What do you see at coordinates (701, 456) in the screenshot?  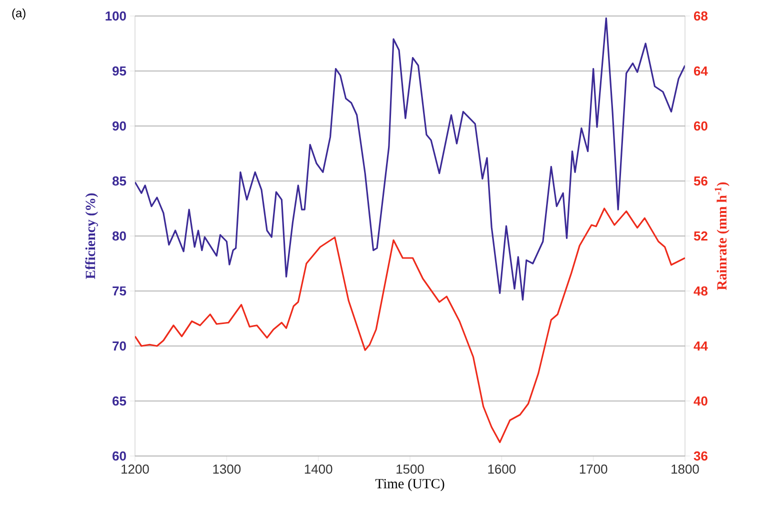 I see `y2-tick-label: 36` at bounding box center [701, 456].